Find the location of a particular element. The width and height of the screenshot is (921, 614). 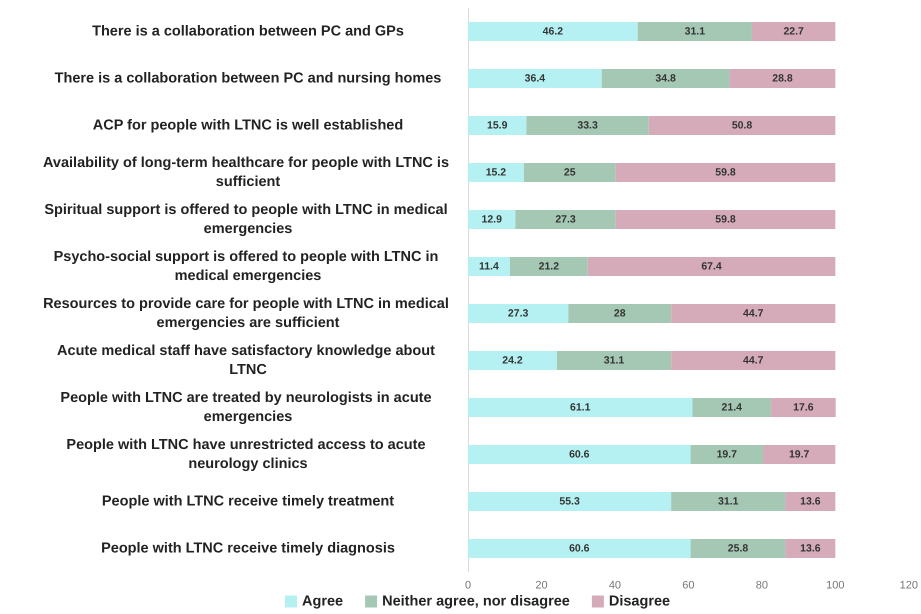

legend-label: Neither agree, nor disagree is located at coordinates (476, 602).